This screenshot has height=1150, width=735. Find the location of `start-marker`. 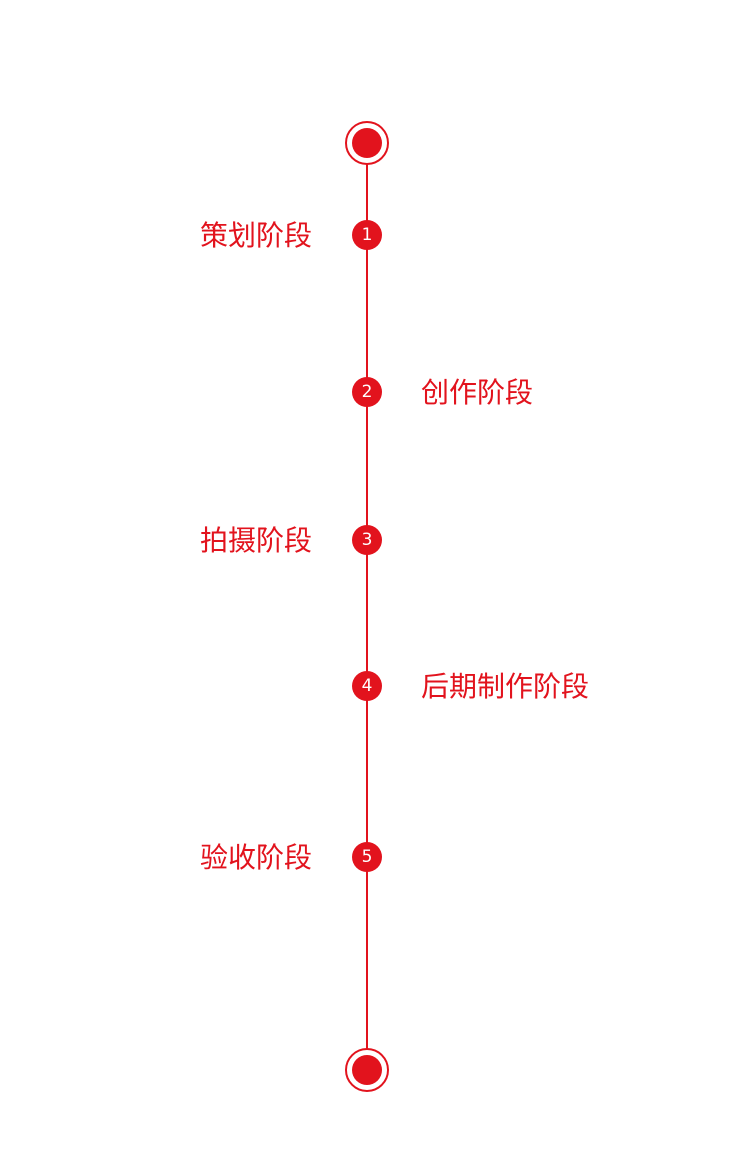

start-marker is located at coordinates (367, 143).